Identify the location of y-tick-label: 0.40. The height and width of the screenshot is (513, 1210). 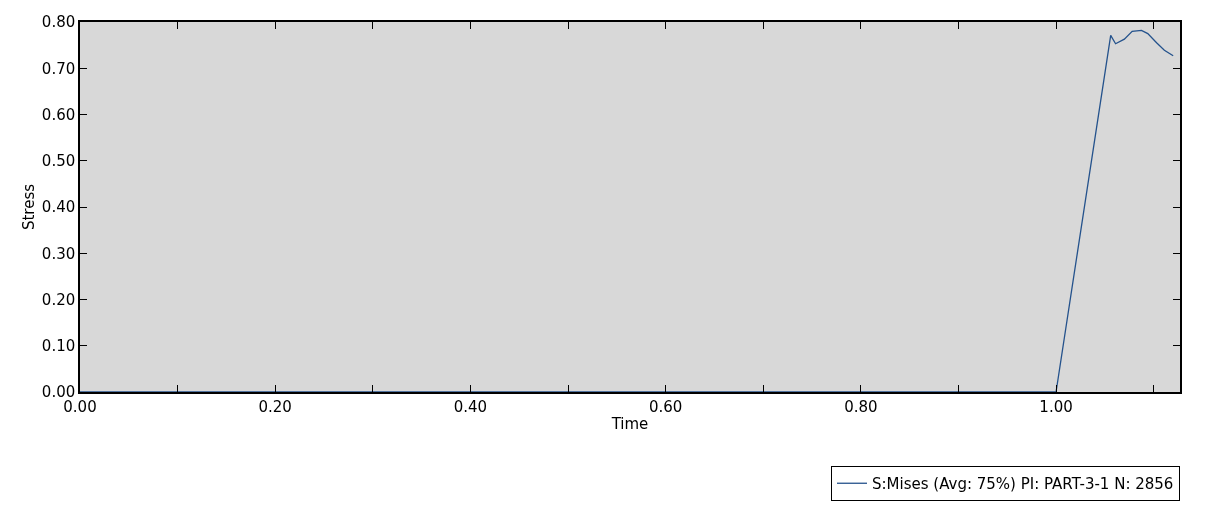
(58, 207).